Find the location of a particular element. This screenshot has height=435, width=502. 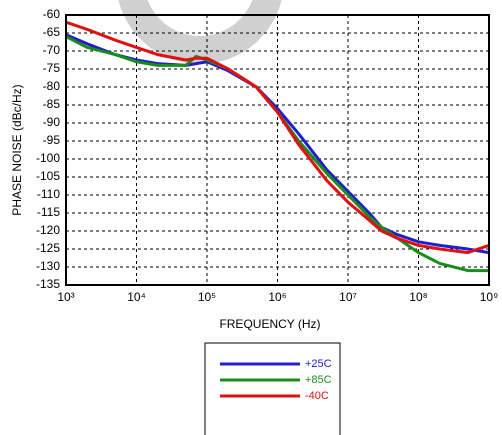

y-tick-label: -90 is located at coordinates (52, 122).